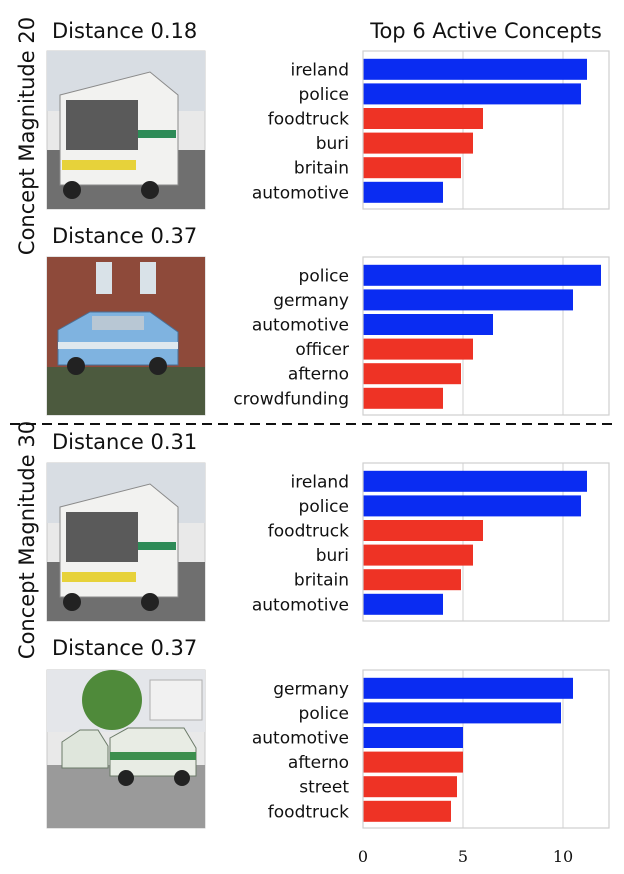 The image size is (624, 874). What do you see at coordinates (485, 31) in the screenshot?
I see `chart-title: Top 6 Active Concepts` at bounding box center [485, 31].